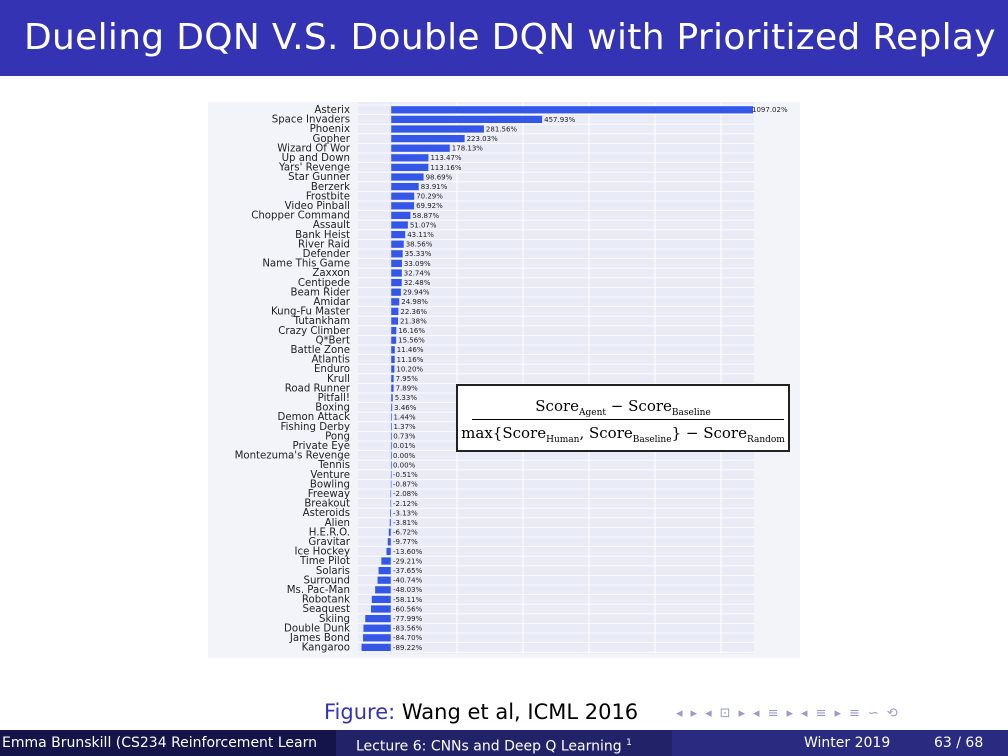 The width and height of the screenshot is (1008, 756). Describe the element at coordinates (333, 571) in the screenshot. I see `category-label: Solaris` at that location.